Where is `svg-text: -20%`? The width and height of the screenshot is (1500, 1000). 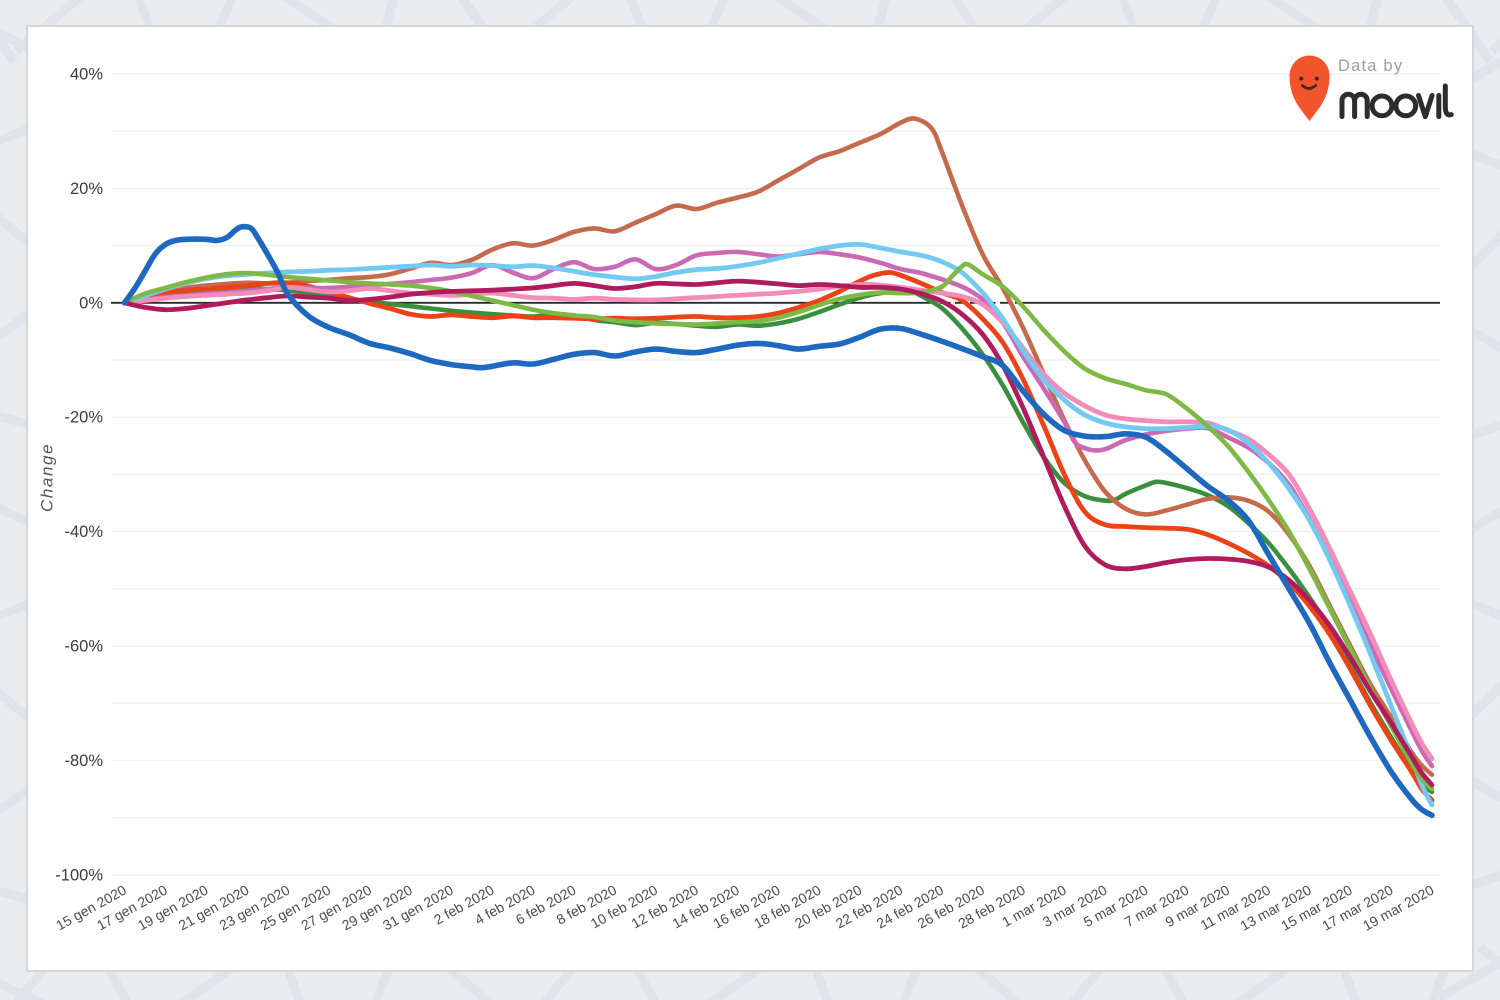 svg-text: -20% is located at coordinates (83, 418).